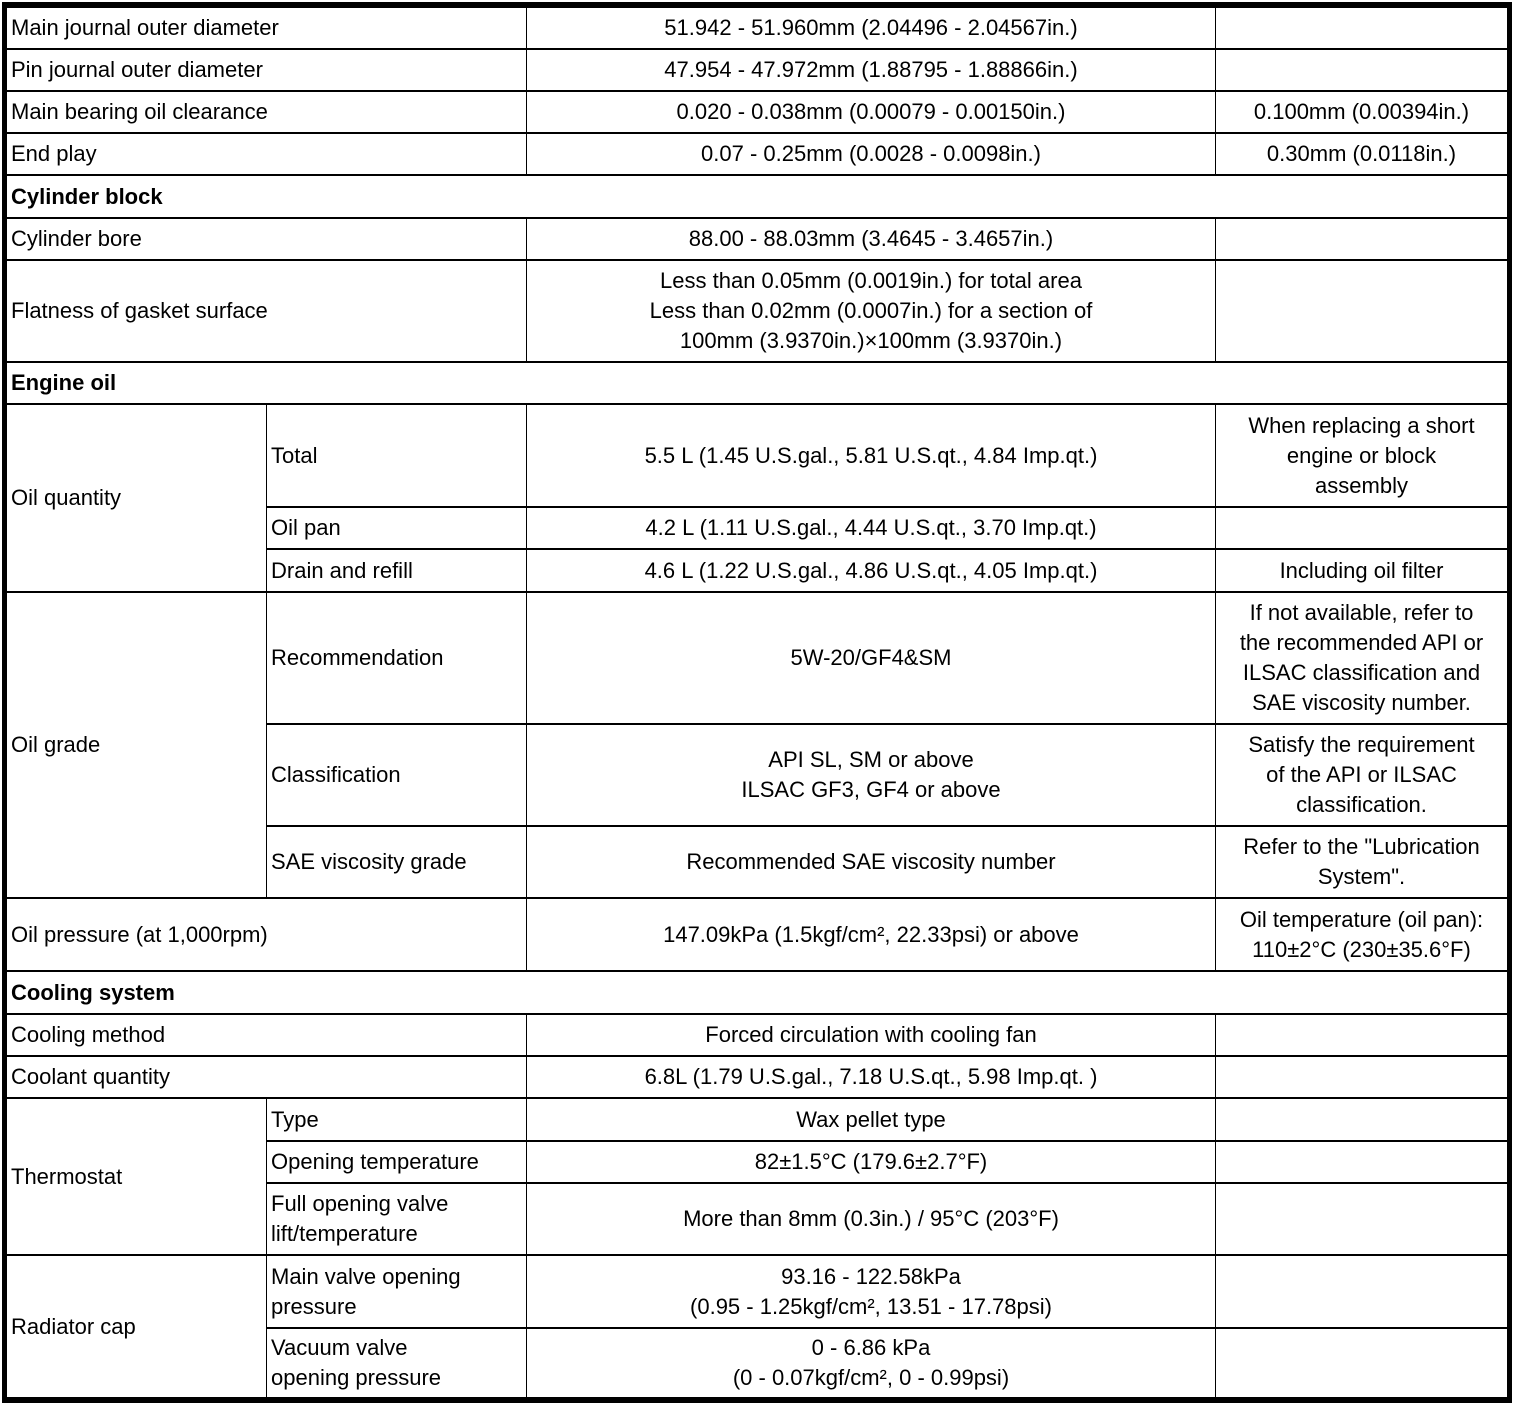 This screenshot has height=1408, width=1520. Describe the element at coordinates (871, 1119) in the screenshot. I see `spec-value: Wax pellet type` at that location.